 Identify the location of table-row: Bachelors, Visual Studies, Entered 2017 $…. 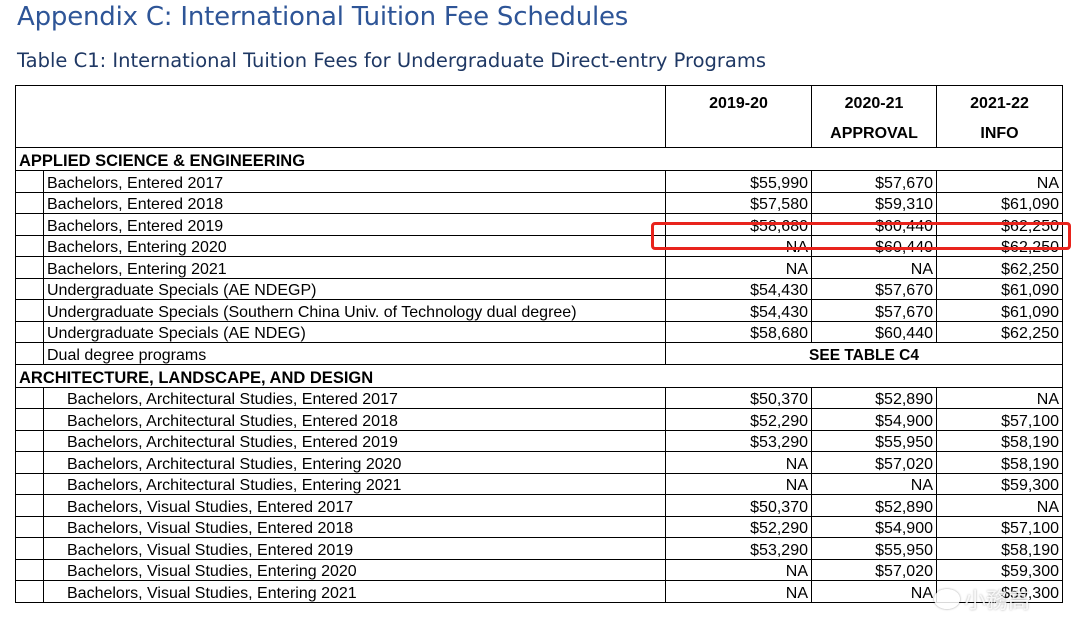
(539, 505).